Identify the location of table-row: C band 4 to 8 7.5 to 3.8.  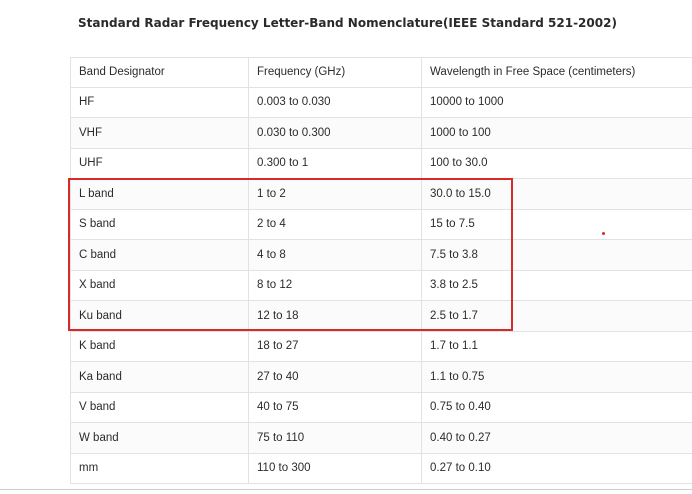
(381, 255).